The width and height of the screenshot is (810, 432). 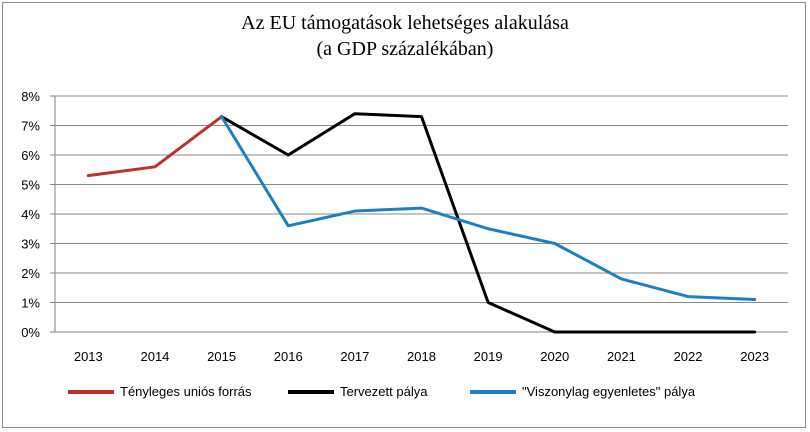 I want to click on y-tick-label: 7%, so click(x=30, y=126).